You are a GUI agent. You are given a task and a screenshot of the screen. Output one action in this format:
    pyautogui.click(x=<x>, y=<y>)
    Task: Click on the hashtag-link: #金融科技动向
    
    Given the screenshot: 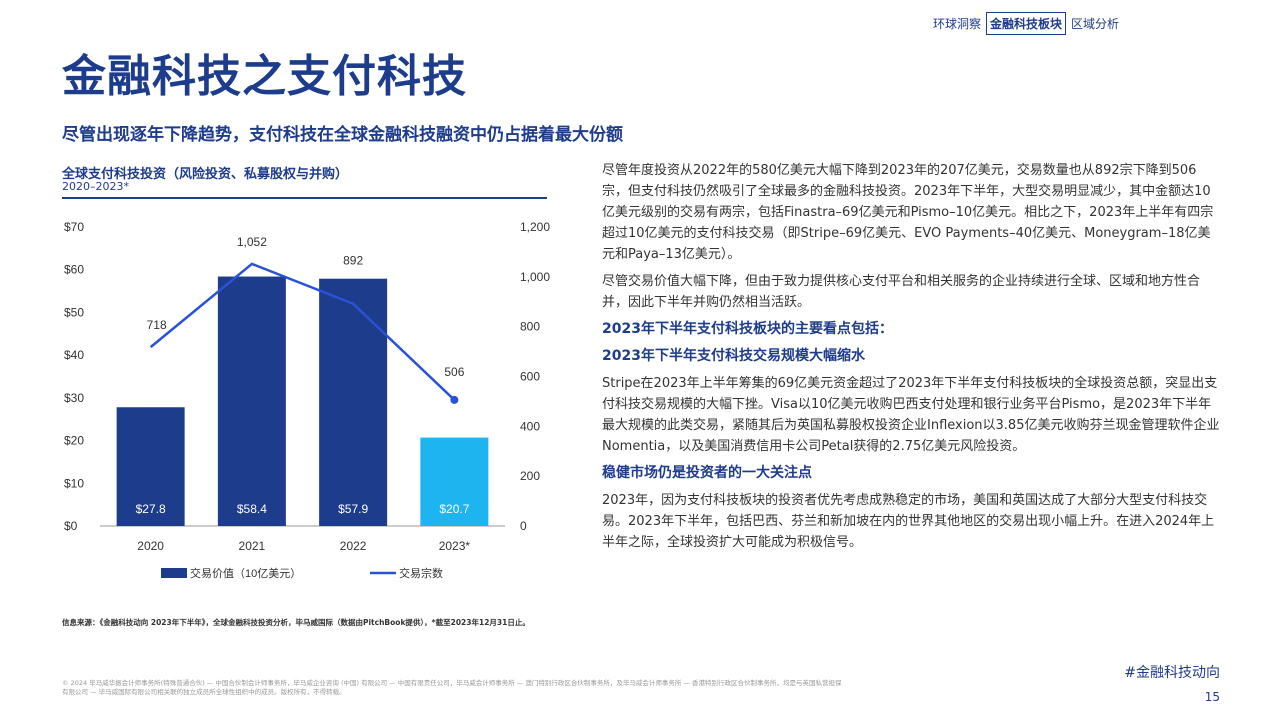 What is the action you would take?
    pyautogui.click(x=1172, y=673)
    